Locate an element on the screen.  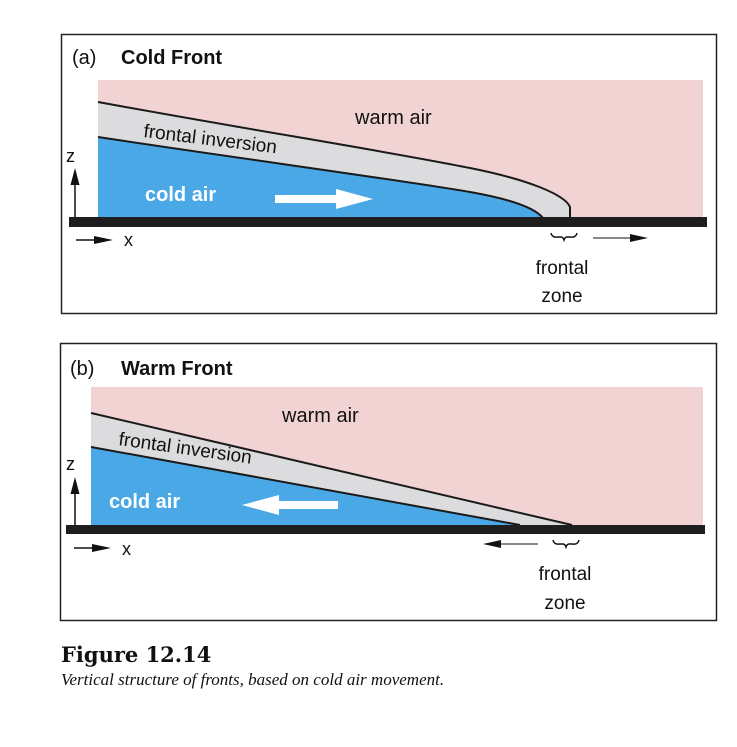
cold-air-arrow-left-icon is located at coordinates (290, 505).